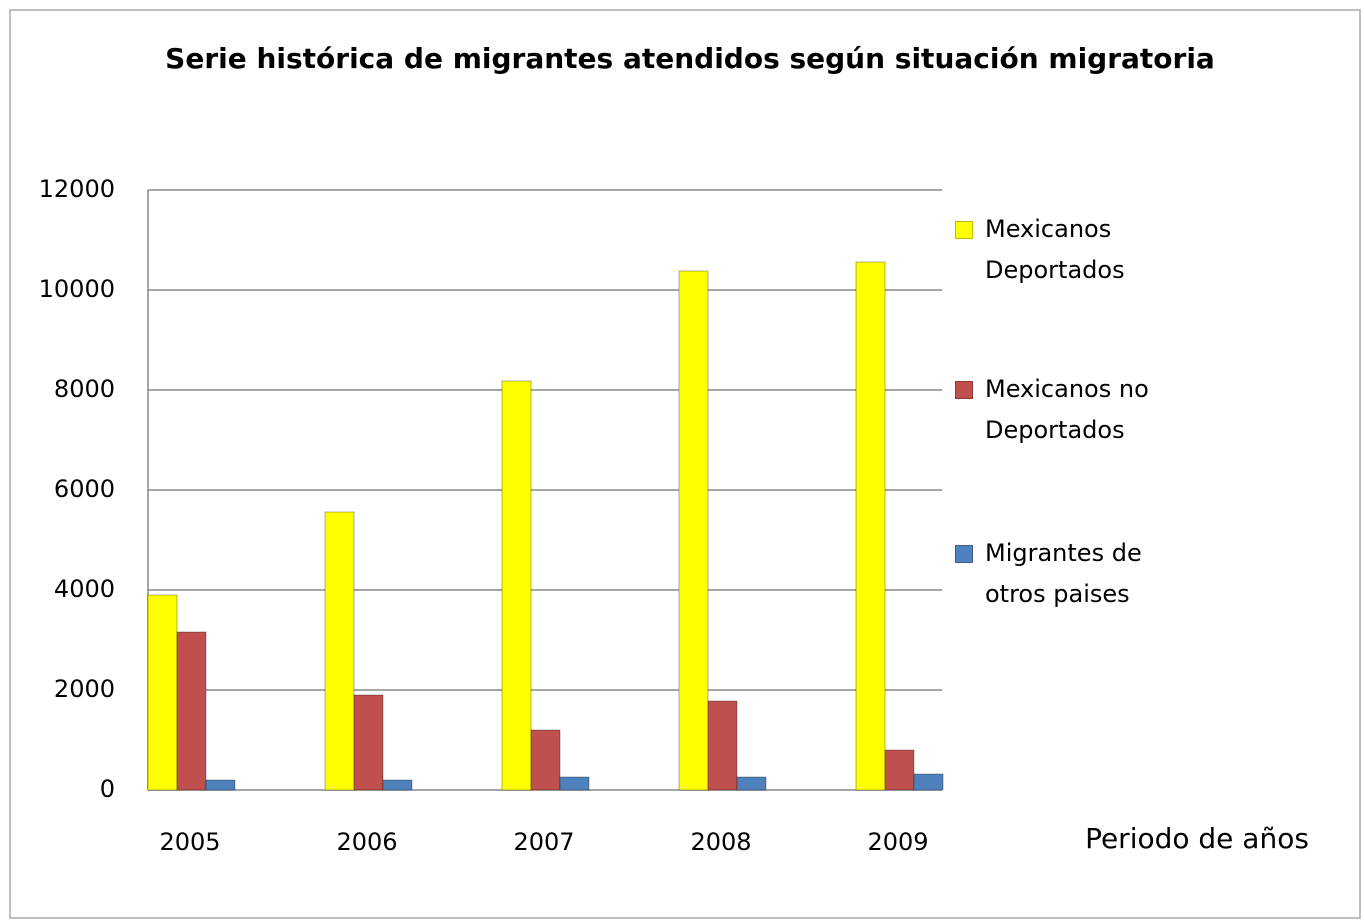 This screenshot has height=923, width=1365. I want to click on x-tick-label: 2005, so click(189, 842).